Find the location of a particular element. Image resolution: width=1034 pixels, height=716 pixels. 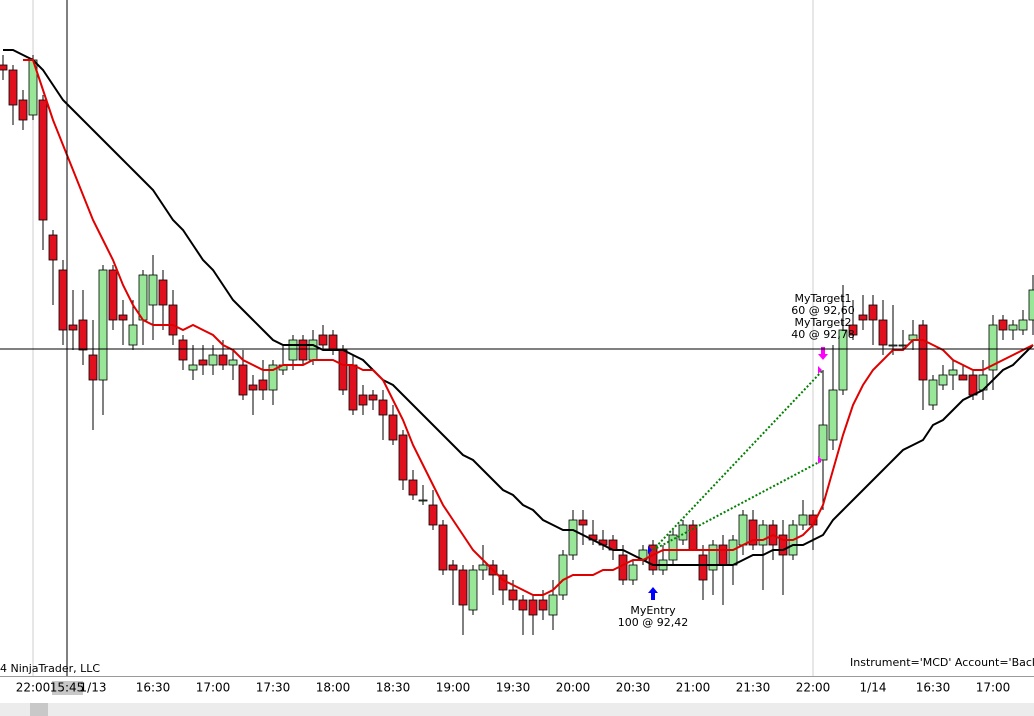

x-tick-label: 20:00 is located at coordinates (573, 688).